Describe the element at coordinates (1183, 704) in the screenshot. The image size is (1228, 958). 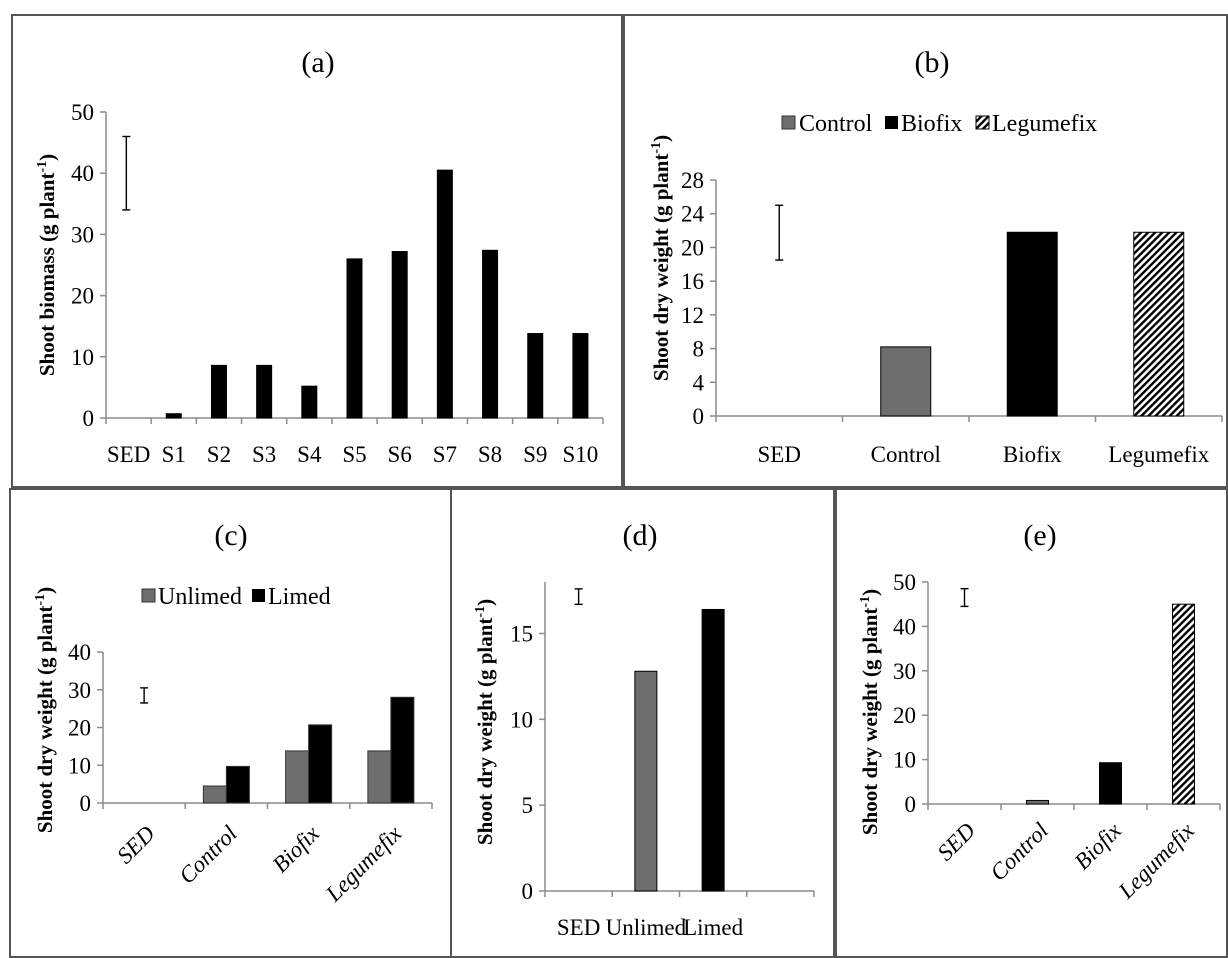
I see `panel-e-bar-legumefix` at that location.